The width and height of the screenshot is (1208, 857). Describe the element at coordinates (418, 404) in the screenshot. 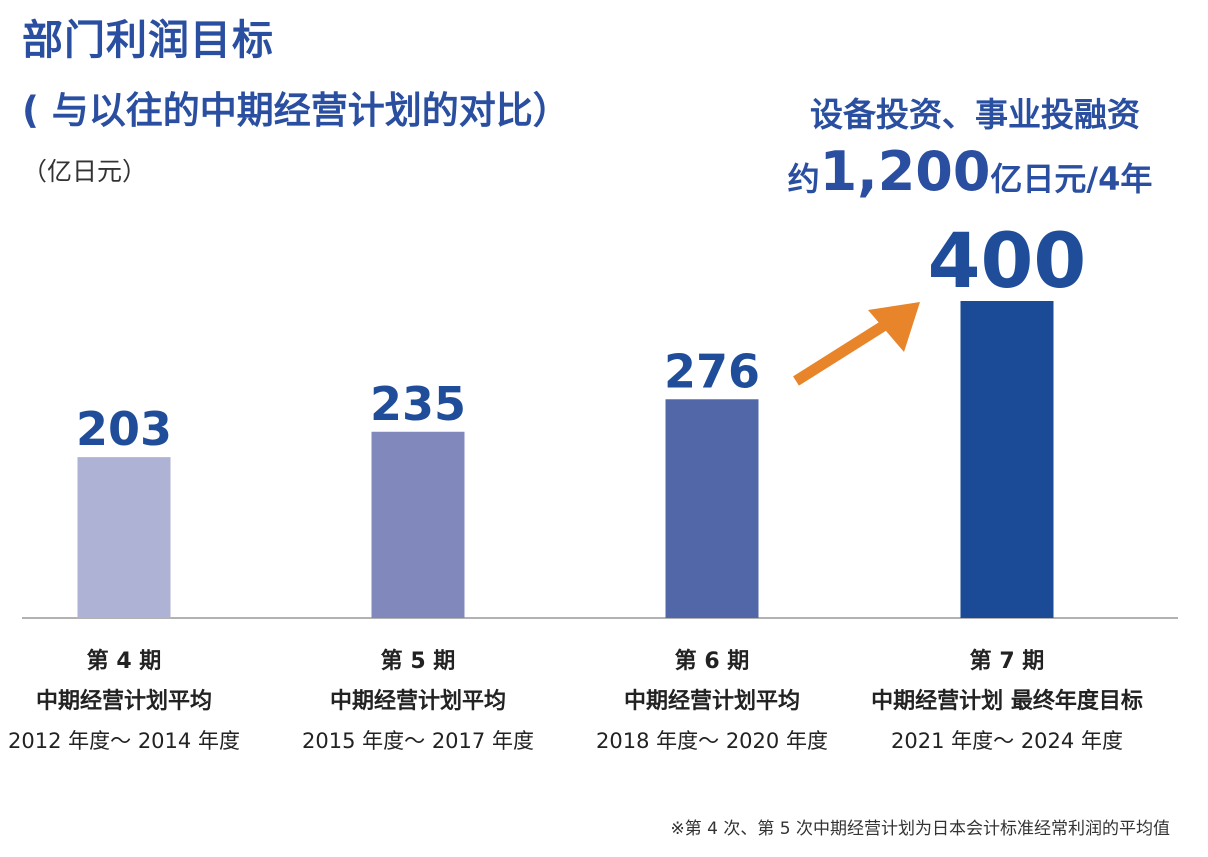

I see `value-label-2: 235` at that location.